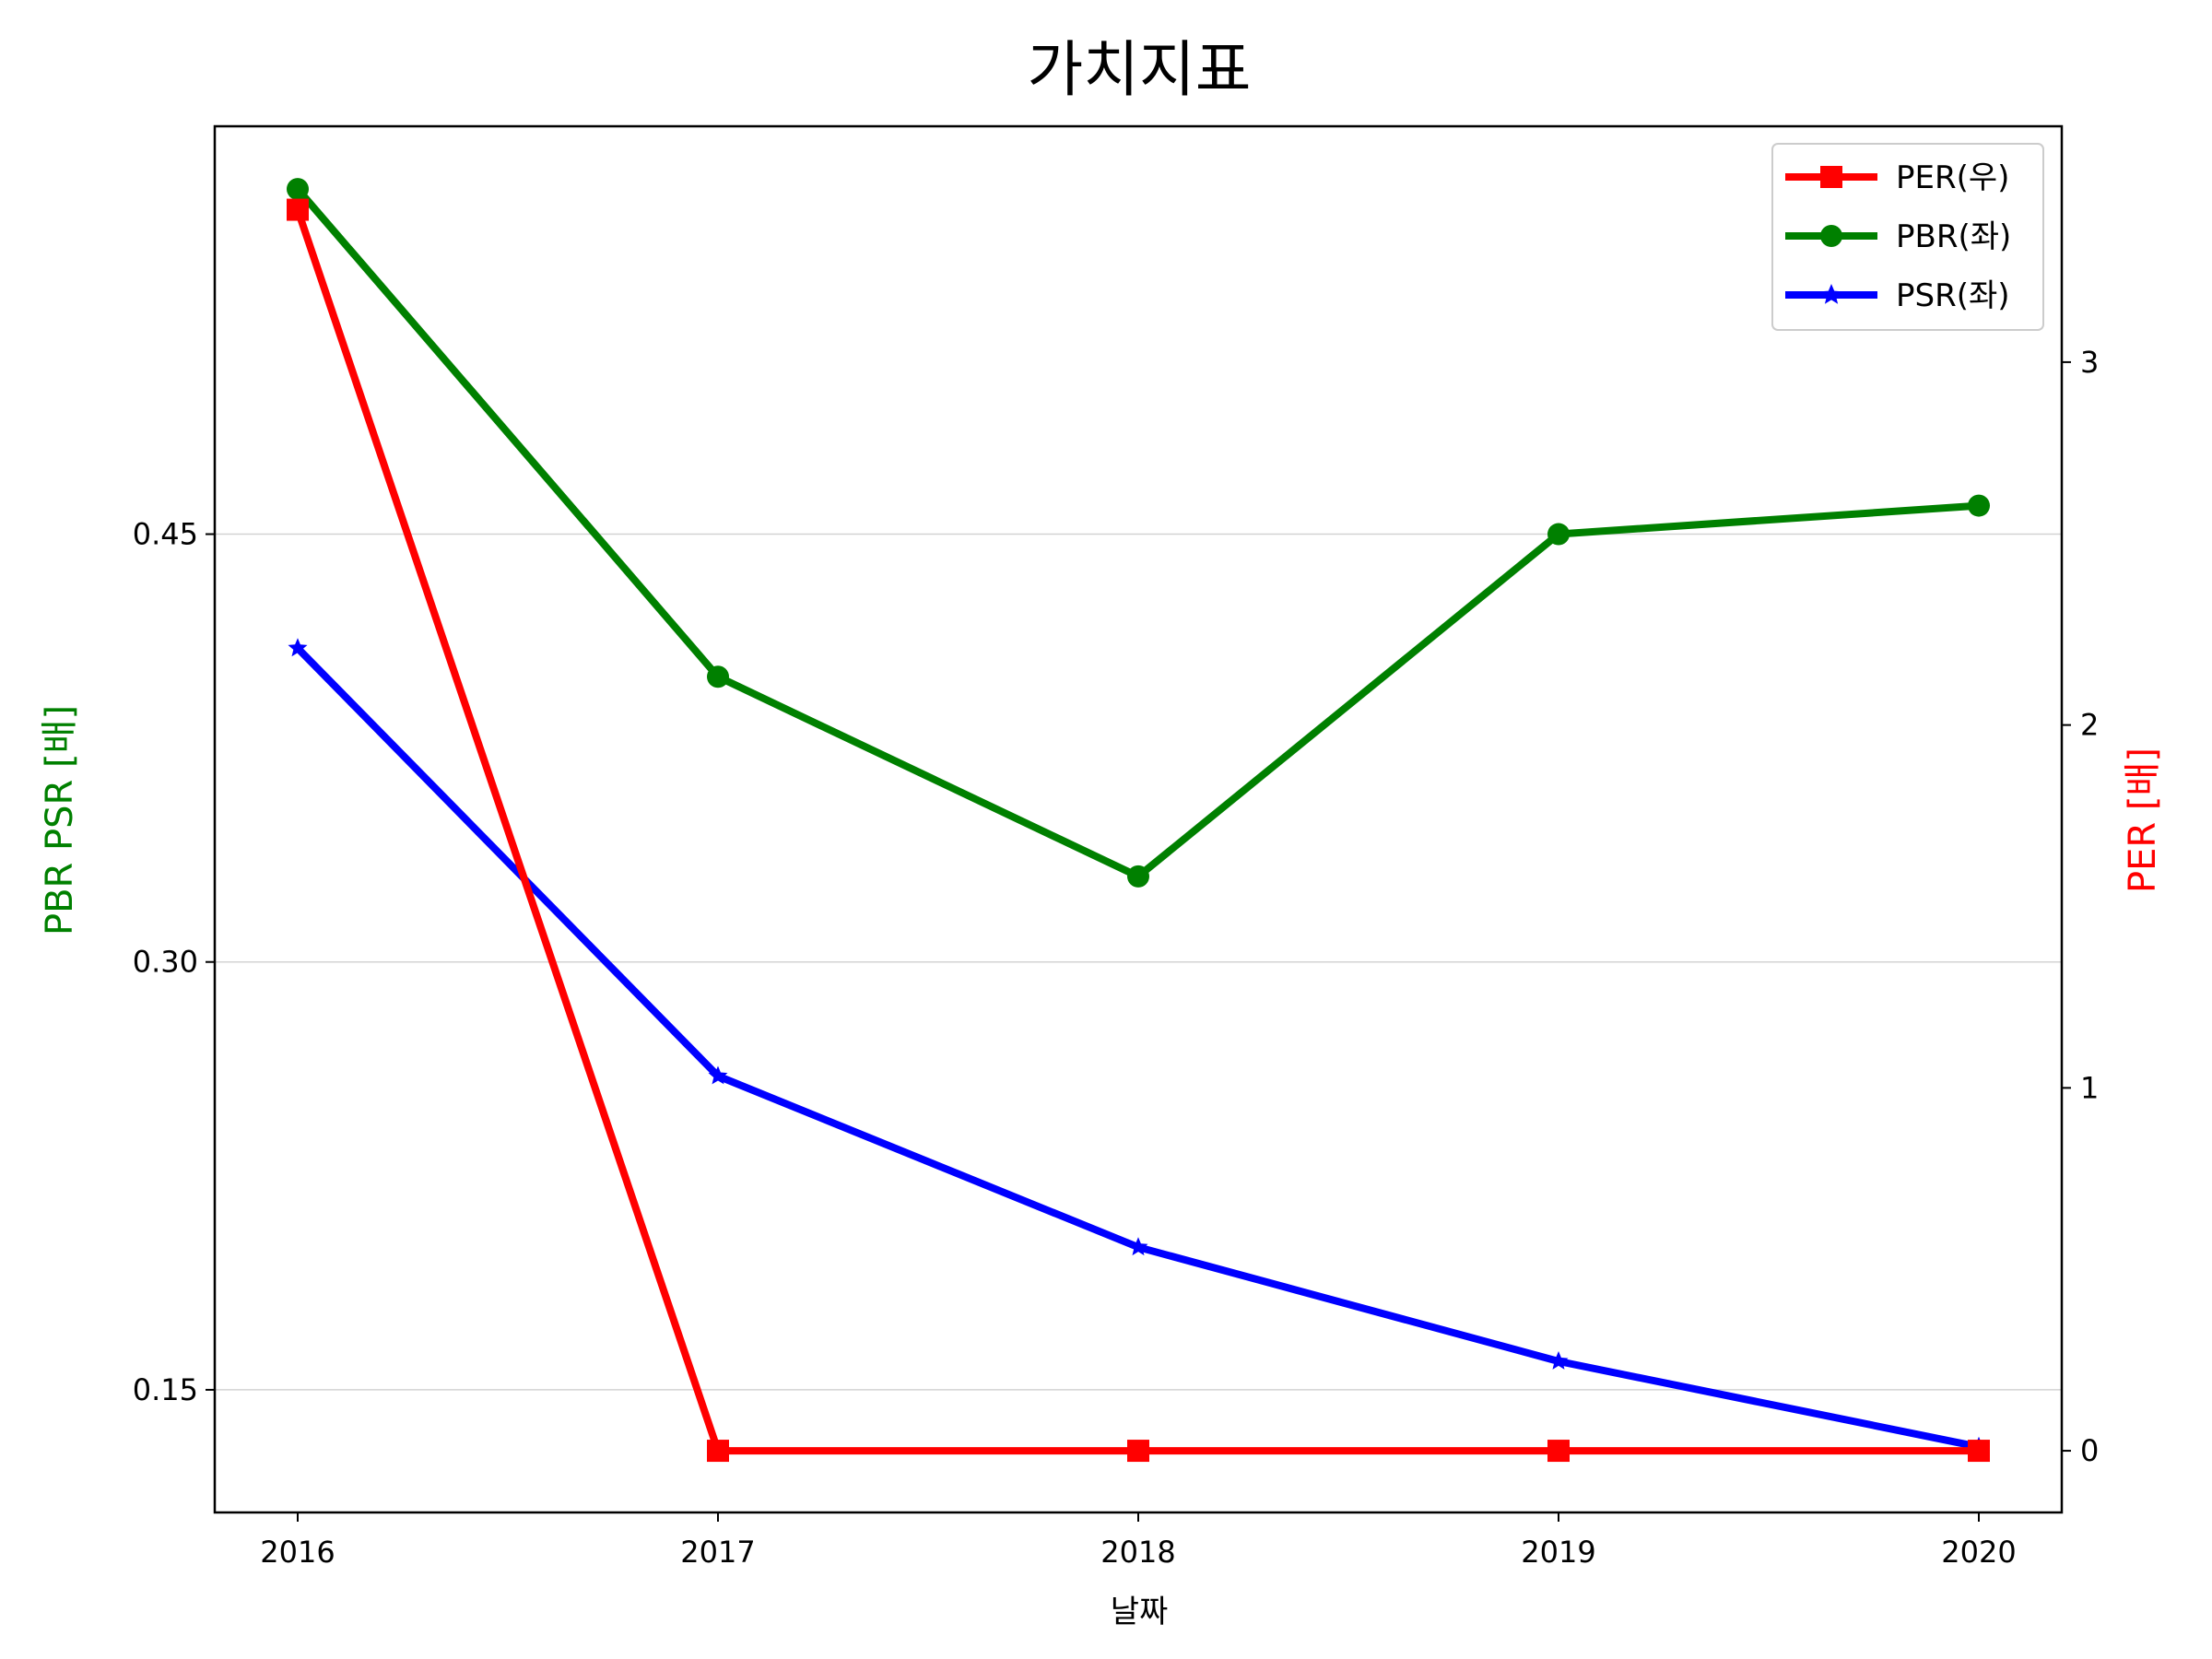 The width and height of the screenshot is (2212, 1659). What do you see at coordinates (165, 1389) in the screenshot?
I see `y-left-tick-label: 0.15` at bounding box center [165, 1389].